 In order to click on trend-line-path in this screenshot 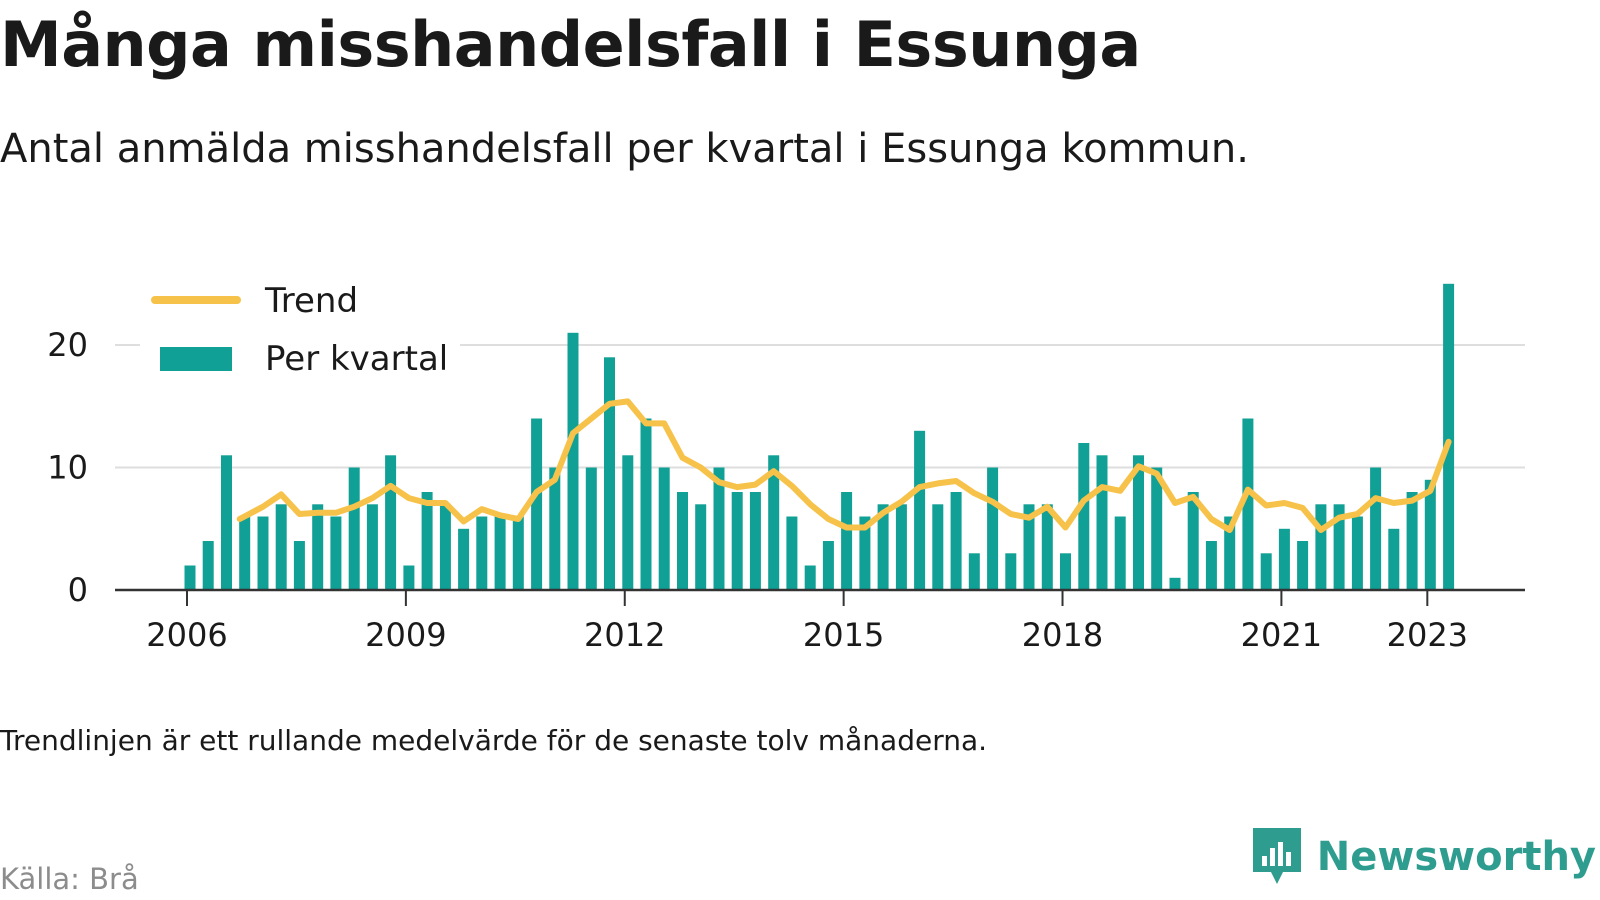, I will do `click(844, 465)`.